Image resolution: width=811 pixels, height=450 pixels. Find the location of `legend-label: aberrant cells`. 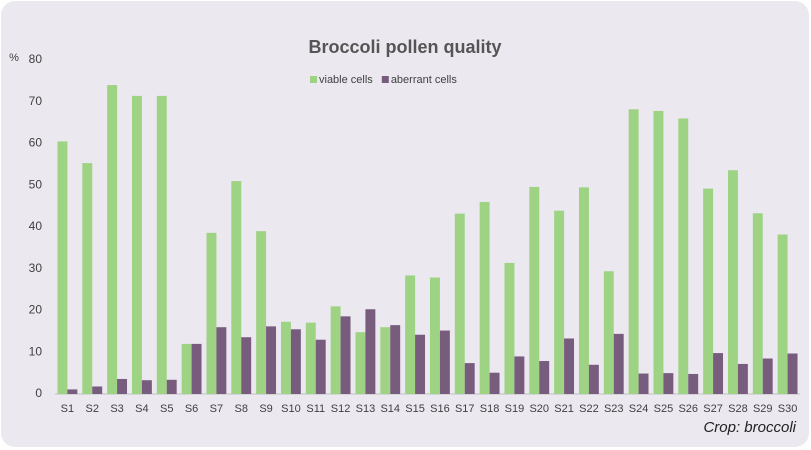

legend-label: aberrant cells is located at coordinates (424, 80).